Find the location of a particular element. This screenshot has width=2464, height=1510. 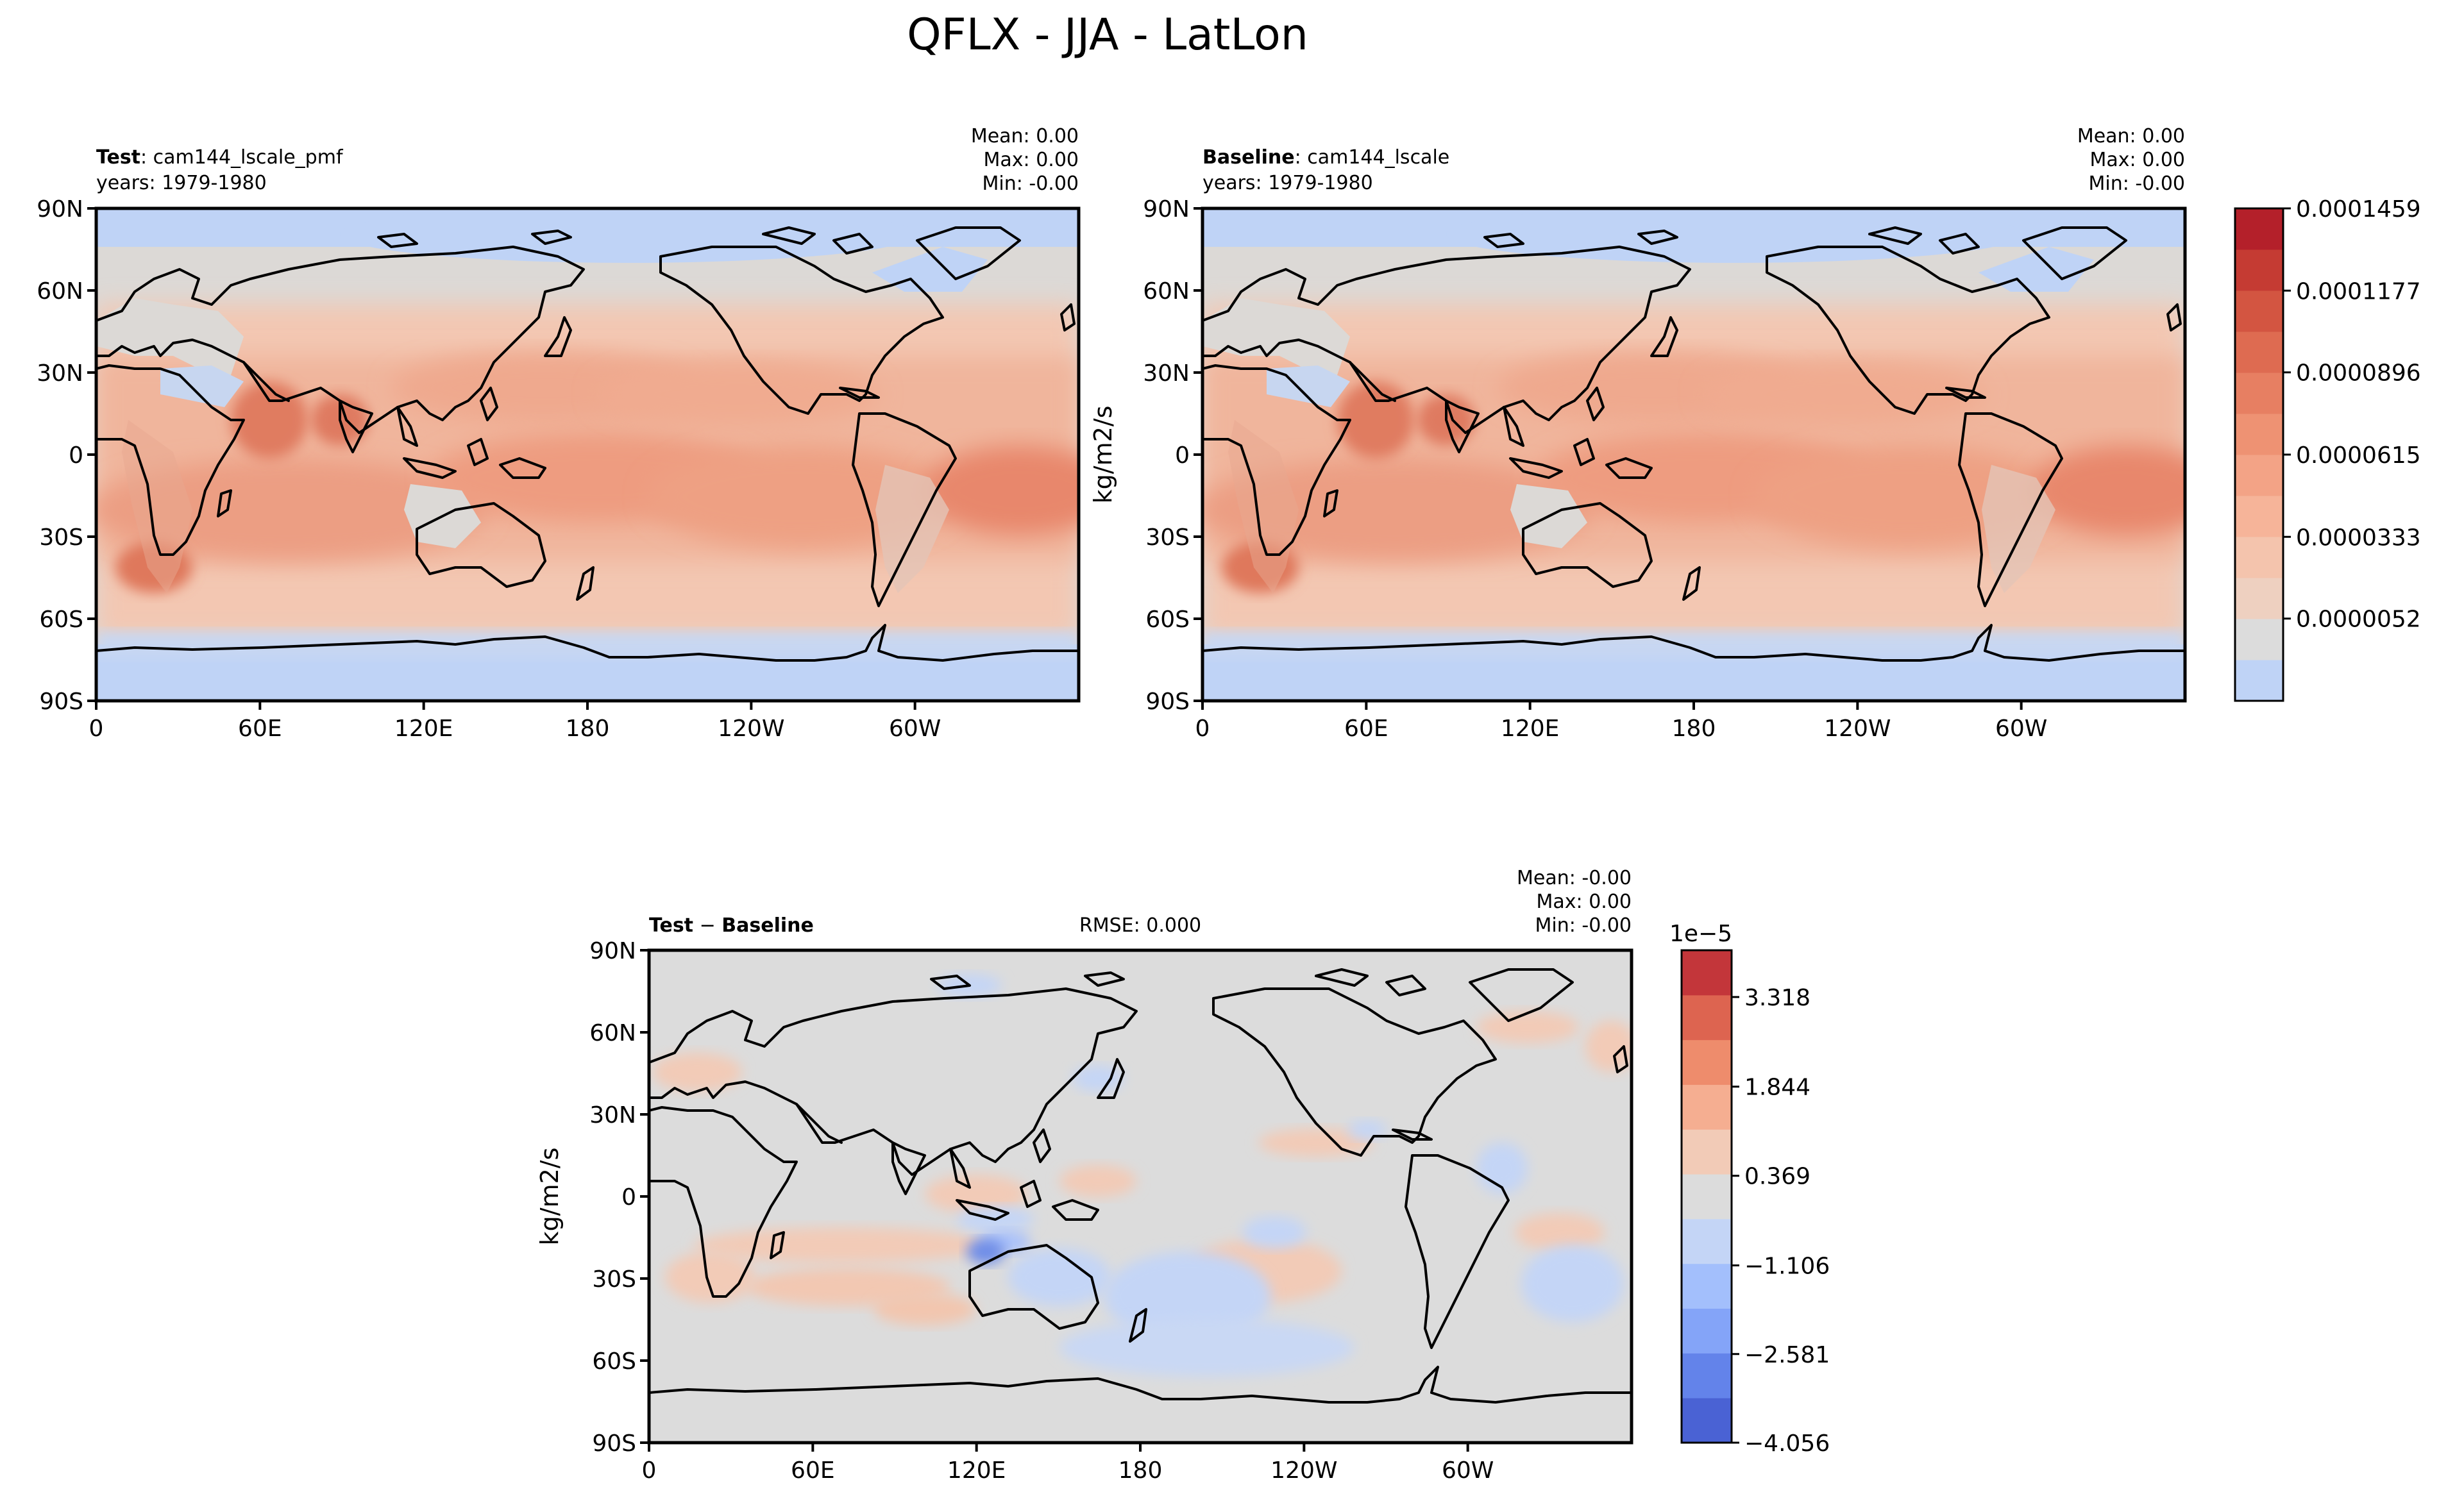

panel-label: Baseline: cam144_lscale is located at coordinates (1325, 157).